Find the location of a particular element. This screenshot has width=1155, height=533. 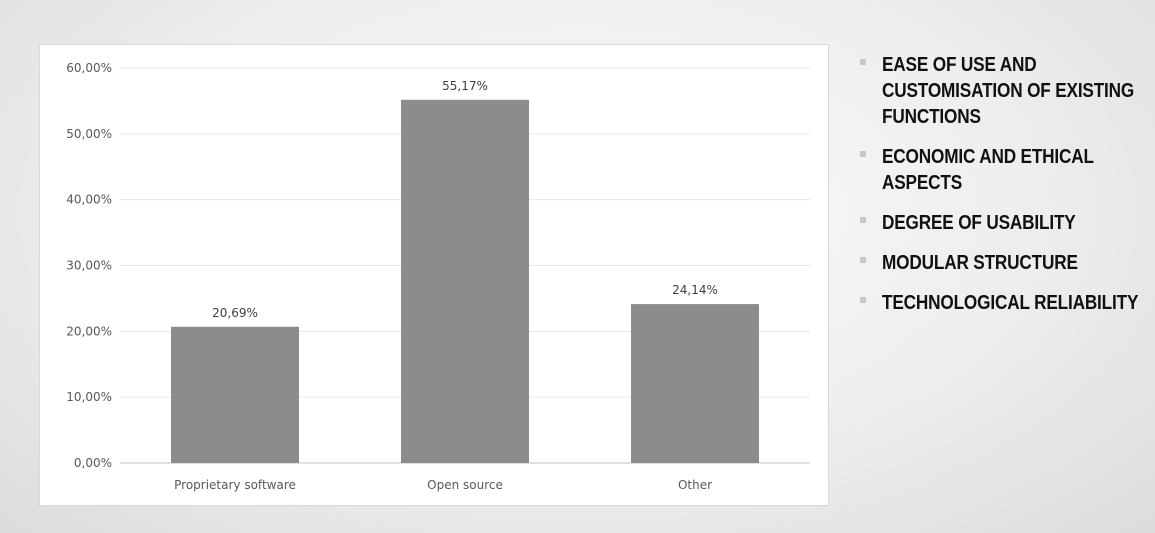

y-tick-label: 40,00% is located at coordinates (89, 200).